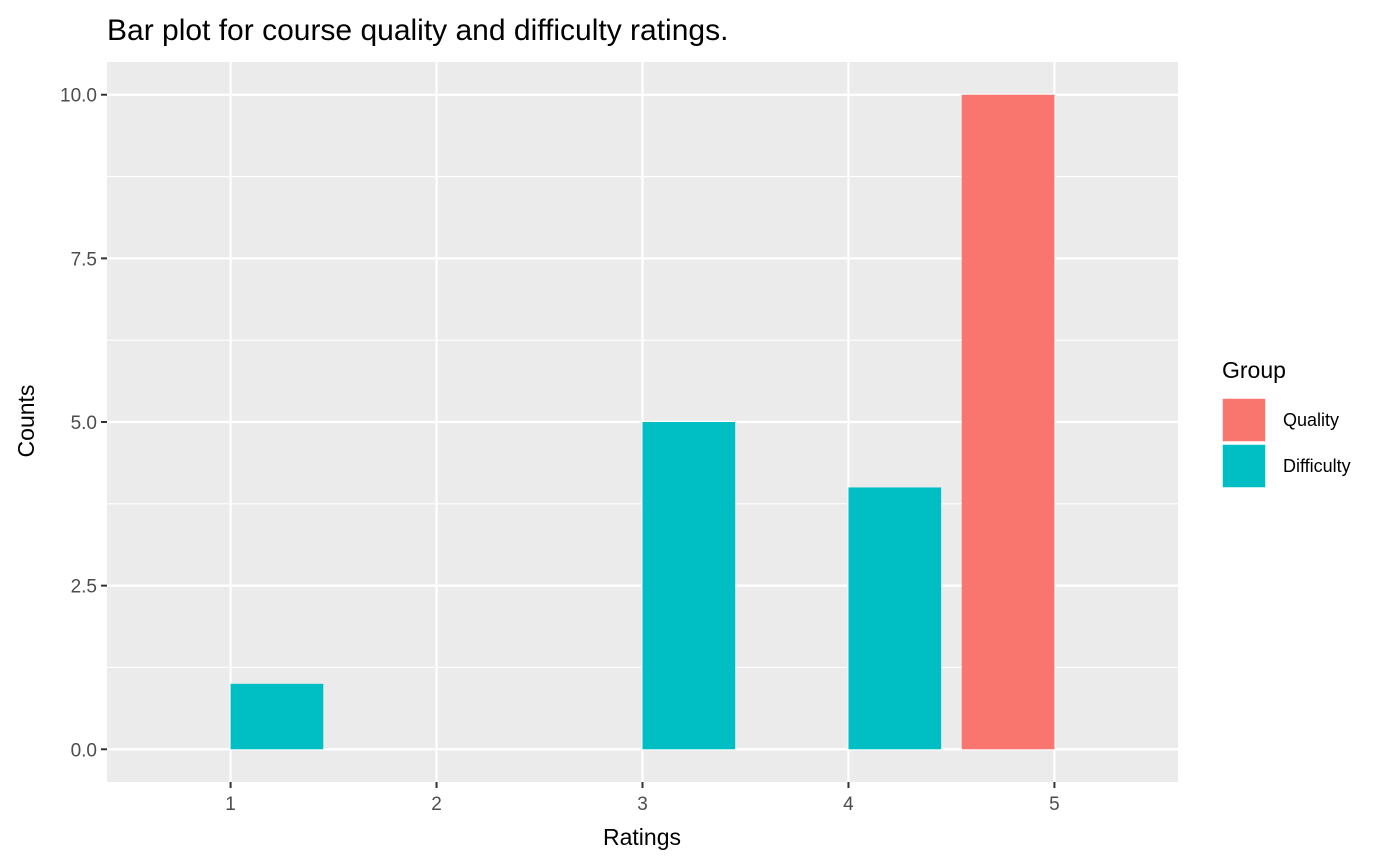  I want to click on y-tick-label: 0.0, so click(84, 750).